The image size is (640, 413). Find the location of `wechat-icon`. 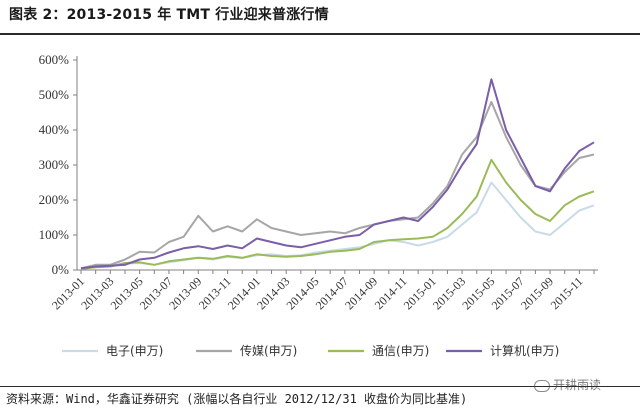

wechat-icon is located at coordinates (542, 385).